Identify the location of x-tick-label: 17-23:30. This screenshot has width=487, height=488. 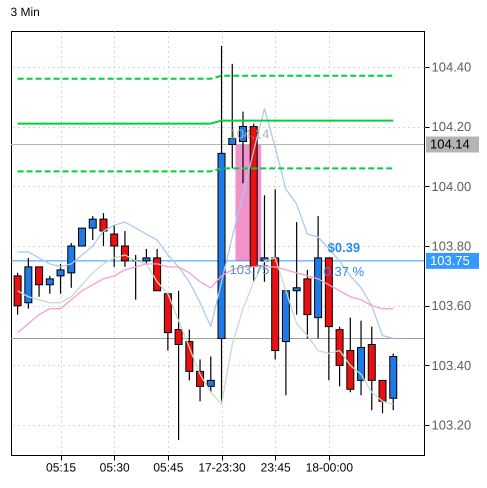
(222, 467).